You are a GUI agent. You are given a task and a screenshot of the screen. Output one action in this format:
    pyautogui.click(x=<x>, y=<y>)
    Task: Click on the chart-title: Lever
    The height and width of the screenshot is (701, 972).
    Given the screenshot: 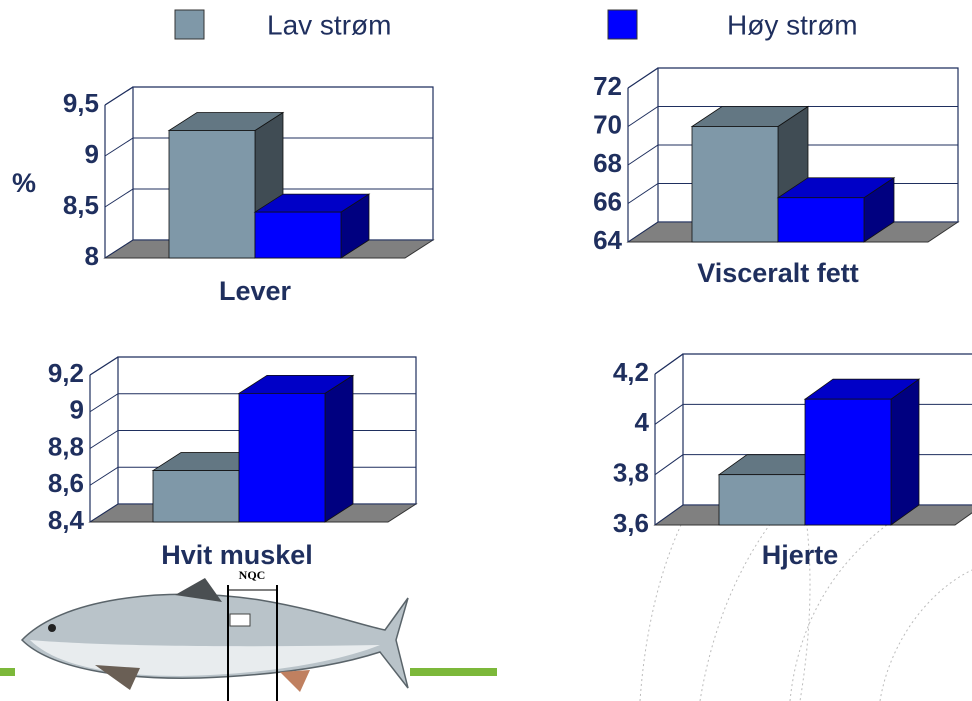 What is the action you would take?
    pyautogui.click(x=255, y=291)
    